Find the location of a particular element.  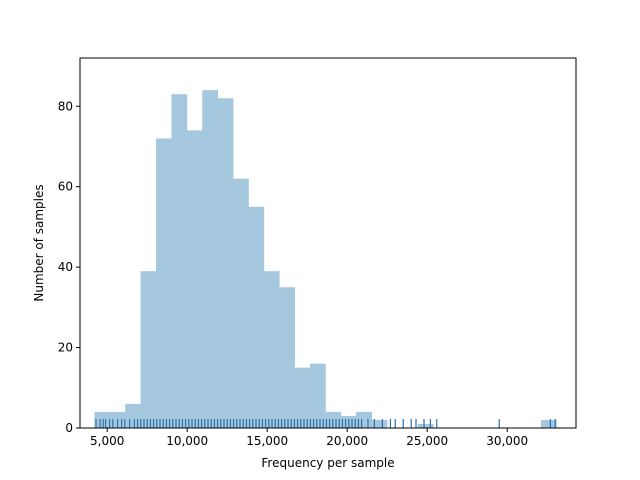

x-axis-ticks: 5,000 10,000 15,000 20,000 25,000 30,000 is located at coordinates (309, 438).